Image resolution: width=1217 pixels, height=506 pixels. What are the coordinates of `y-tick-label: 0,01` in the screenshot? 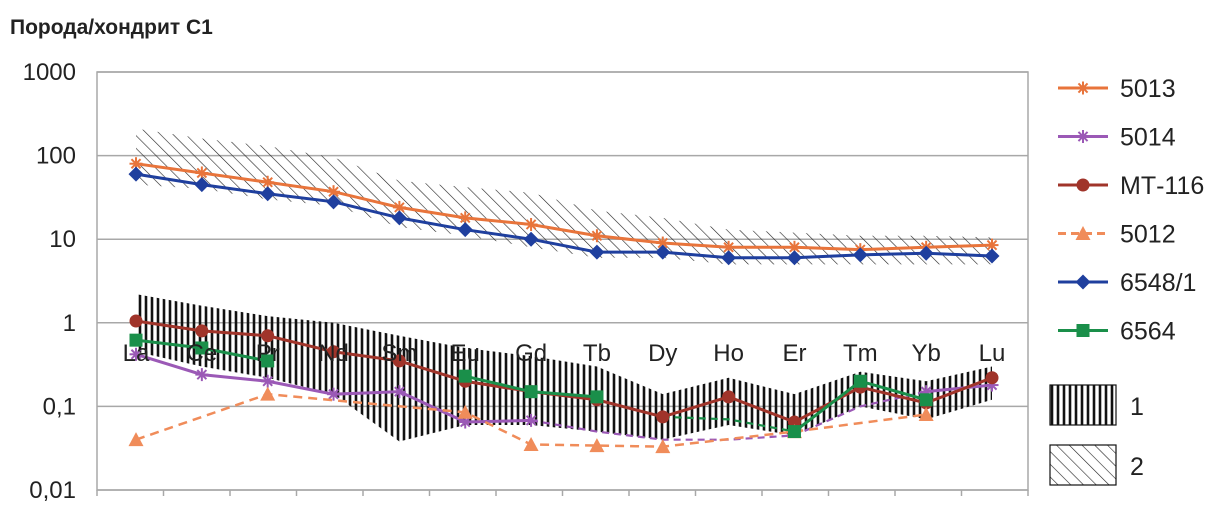 It's located at (52, 490).